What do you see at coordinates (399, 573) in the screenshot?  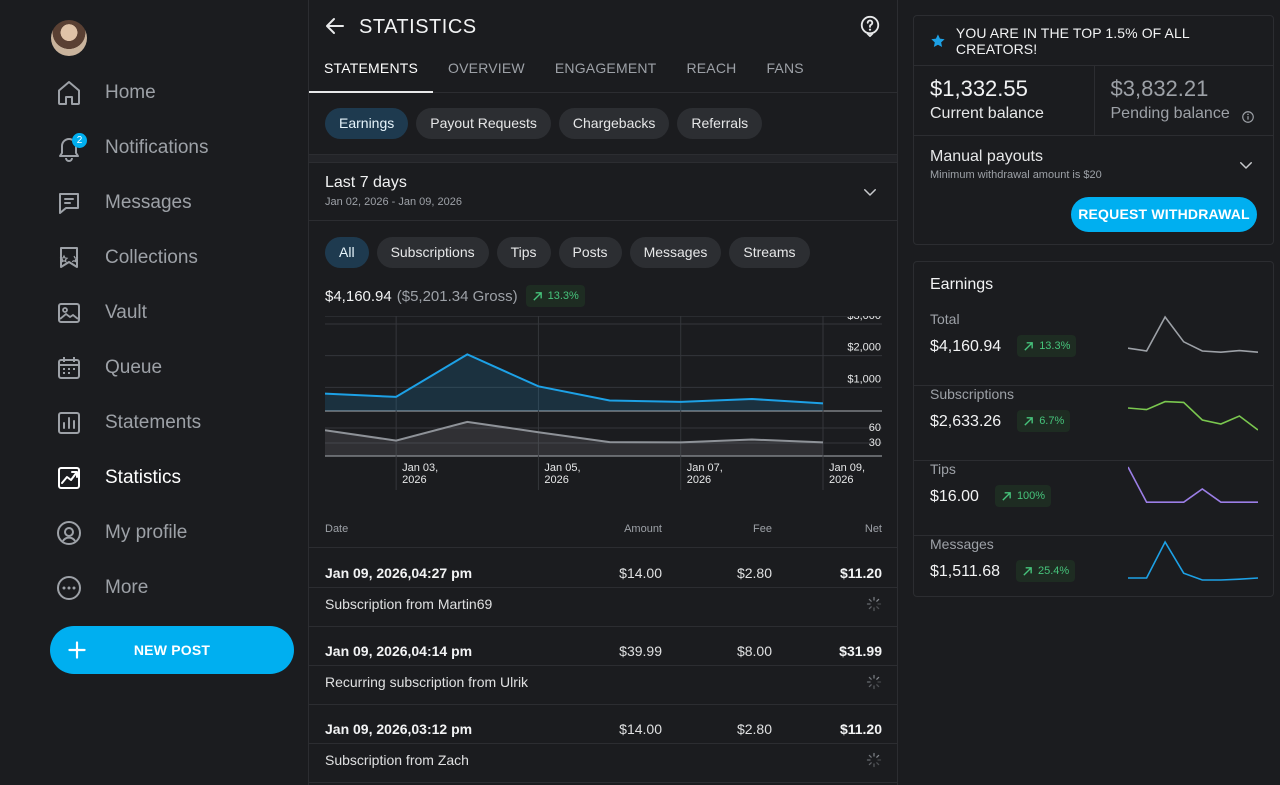 I see `row-date: Jan 09, 2026,04:27 pm` at bounding box center [399, 573].